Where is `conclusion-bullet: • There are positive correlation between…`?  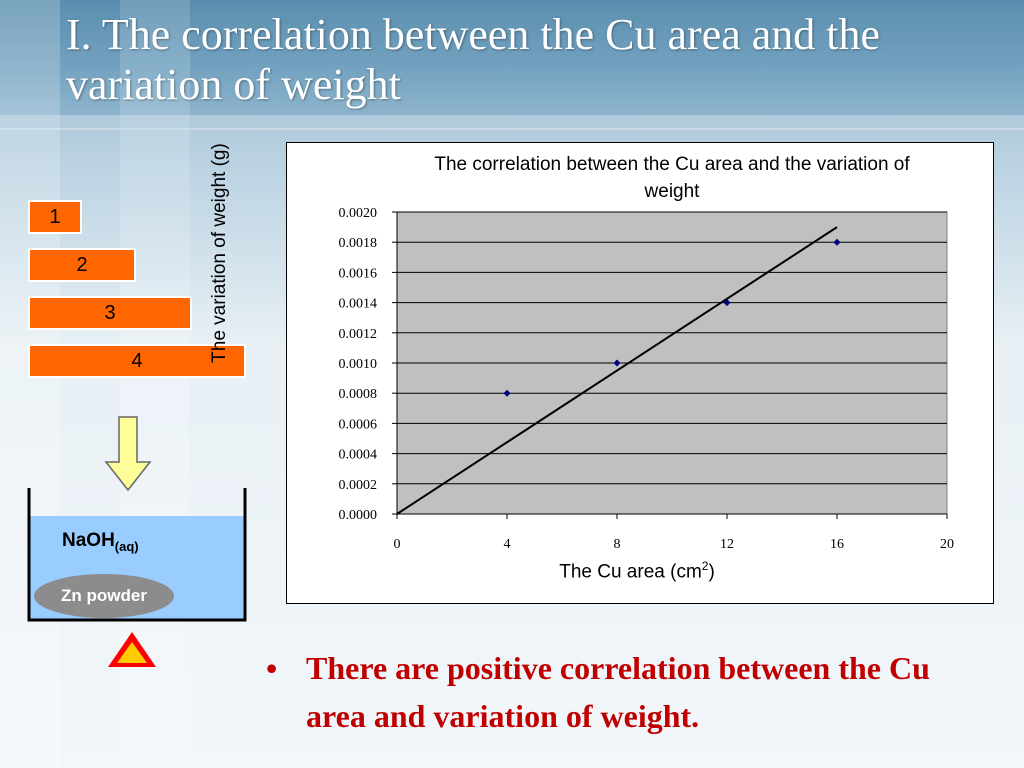
conclusion-bullet: • There are positive correlation between… is located at coordinates (627, 692).